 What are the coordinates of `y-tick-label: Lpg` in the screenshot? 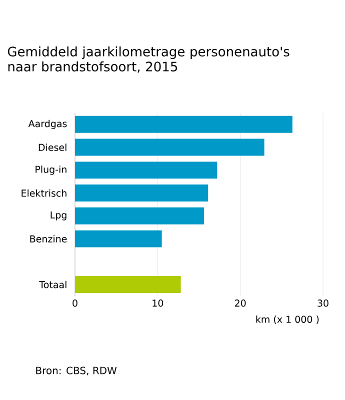 It's located at (58, 215).